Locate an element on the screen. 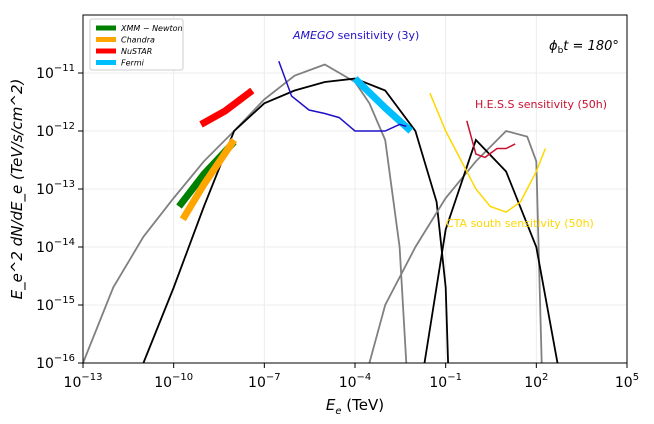 The height and width of the screenshot is (424, 654). y-axis-ticks: 10−16 10−15 10−14 10−13 10−12 10−11 is located at coordinates (59, 217).